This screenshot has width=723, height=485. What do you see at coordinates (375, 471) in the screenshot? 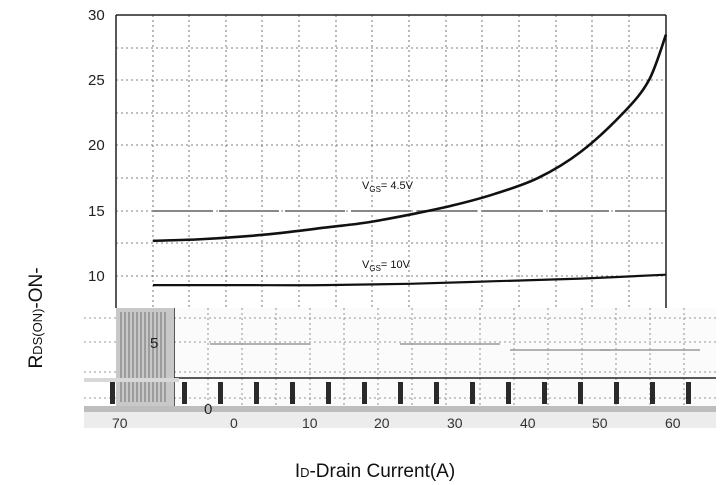
I see `x-axis-label: ID-Drain Current(A)` at bounding box center [375, 471].